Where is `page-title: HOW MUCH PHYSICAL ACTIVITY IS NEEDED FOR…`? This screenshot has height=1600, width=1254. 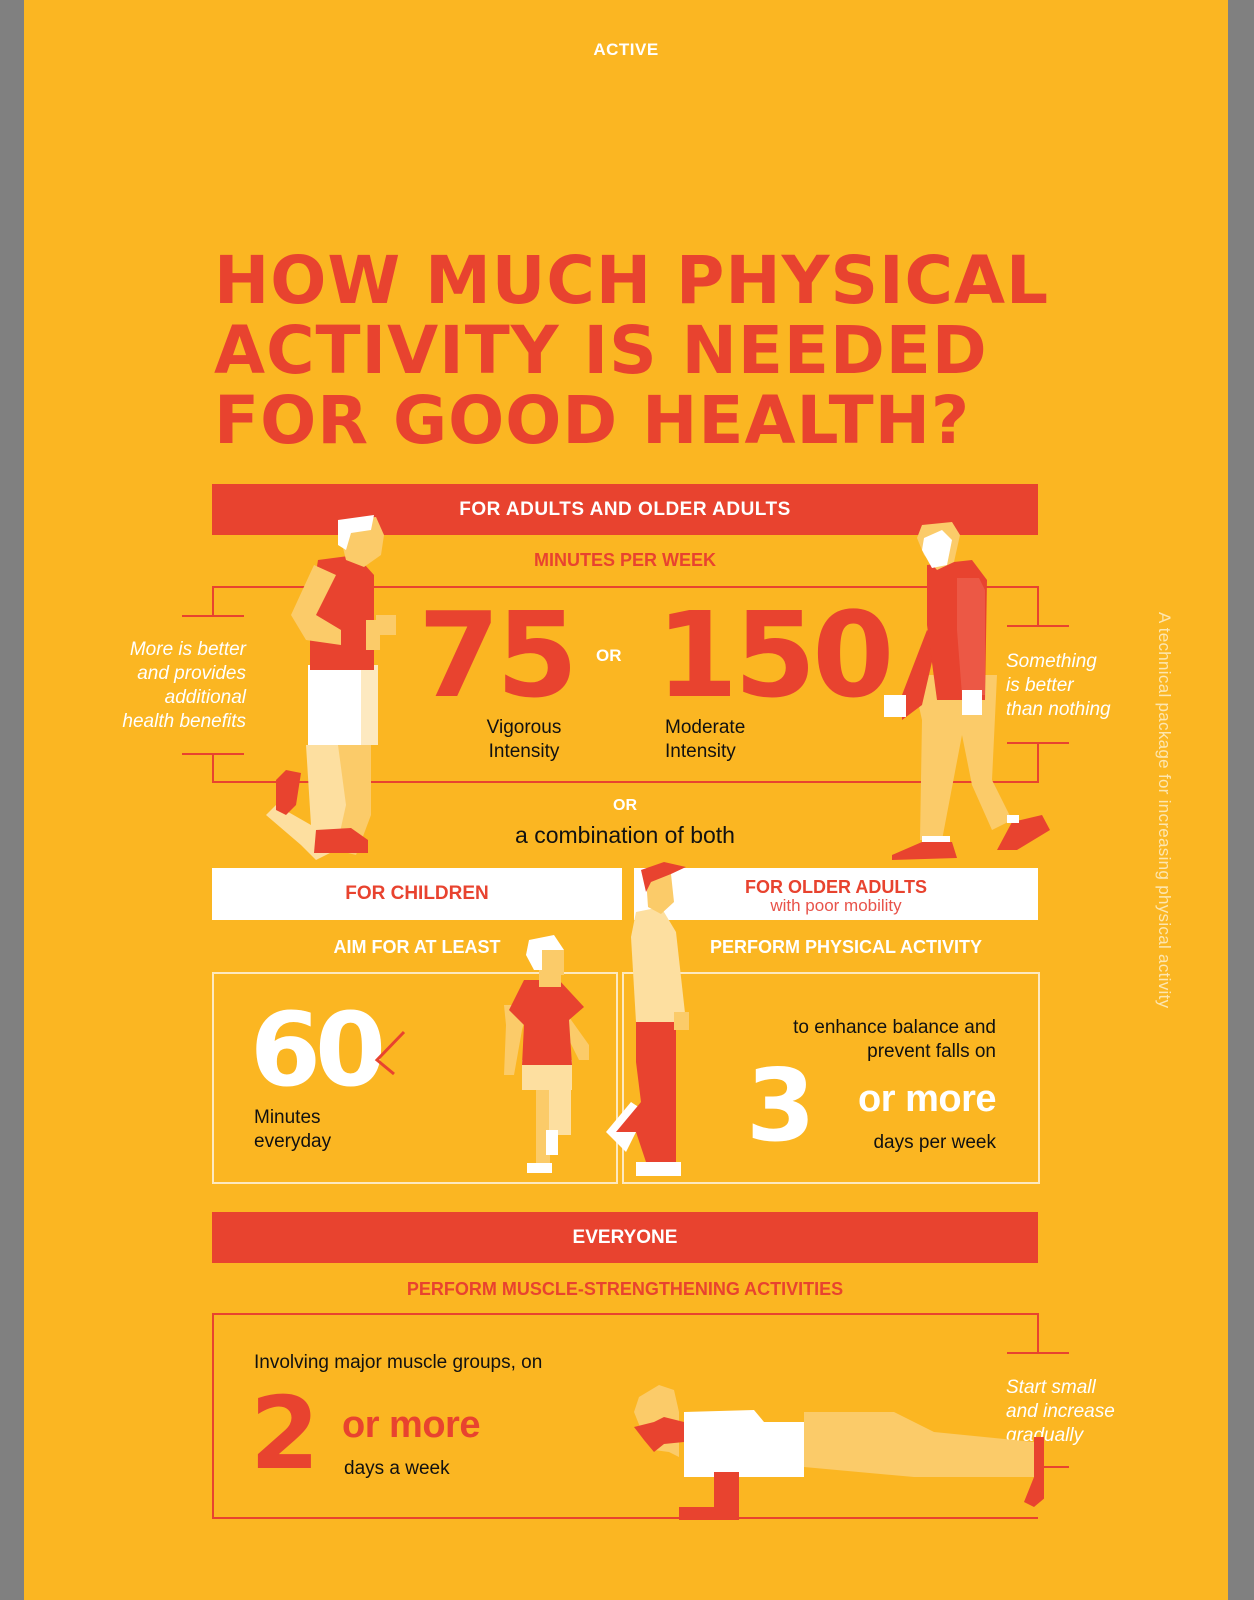
page-title: HOW MUCH PHYSICAL ACTIVITY IS NEEDED FOR… is located at coordinates (631, 351).